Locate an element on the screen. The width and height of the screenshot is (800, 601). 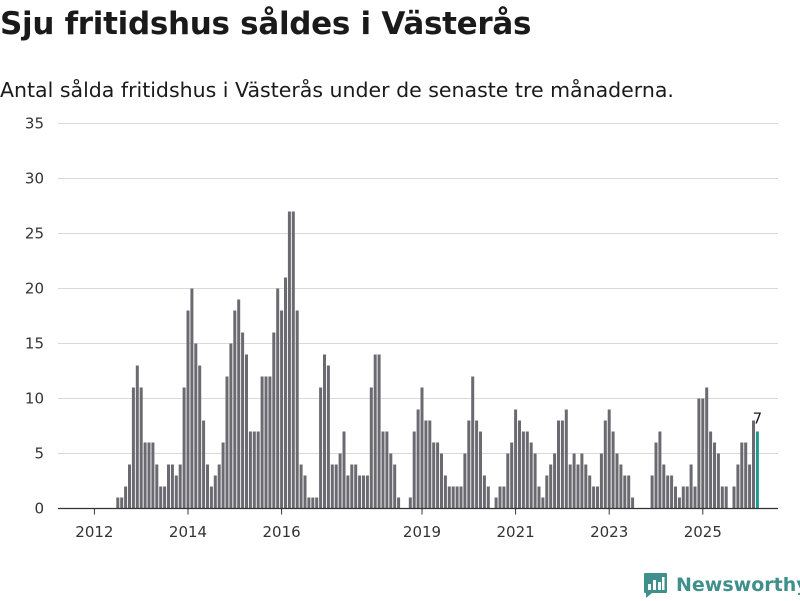
x-tick-label: 2014 is located at coordinates (188, 532).